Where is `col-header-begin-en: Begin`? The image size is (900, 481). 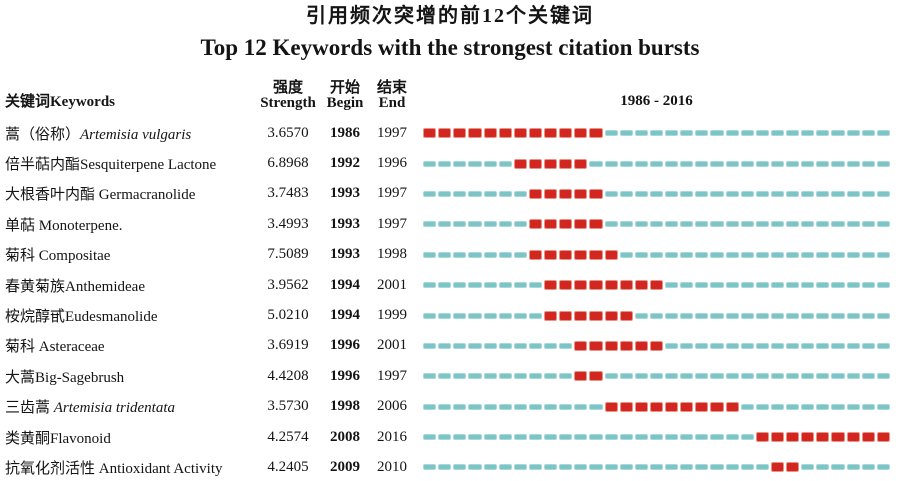
col-header-begin-en: Begin is located at coordinates (345, 103).